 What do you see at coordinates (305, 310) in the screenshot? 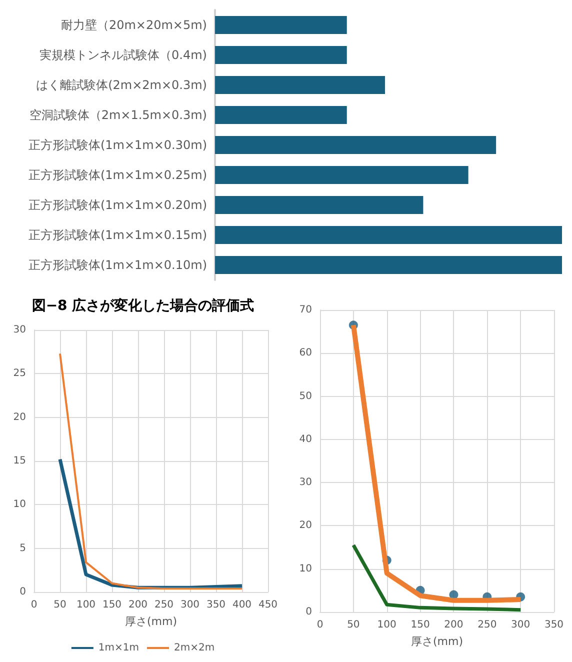
I see `y-tick-label: 70` at bounding box center [305, 310].